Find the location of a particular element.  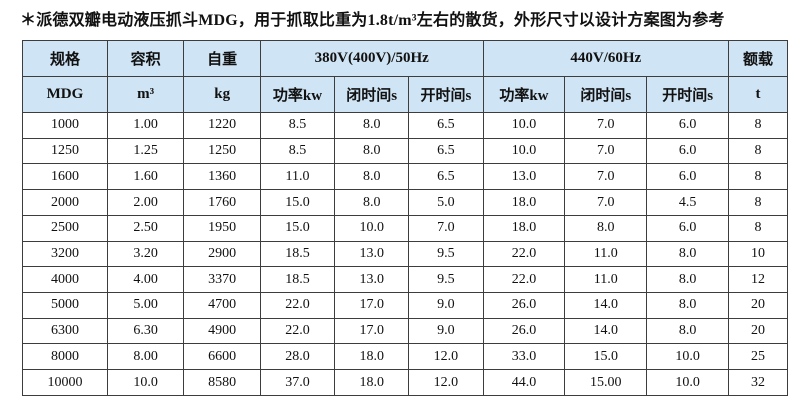

table-row: 1250 1.25 1250 8.5 8.0 6.5 10.0 7.0 6.0 8 is located at coordinates (405, 151).